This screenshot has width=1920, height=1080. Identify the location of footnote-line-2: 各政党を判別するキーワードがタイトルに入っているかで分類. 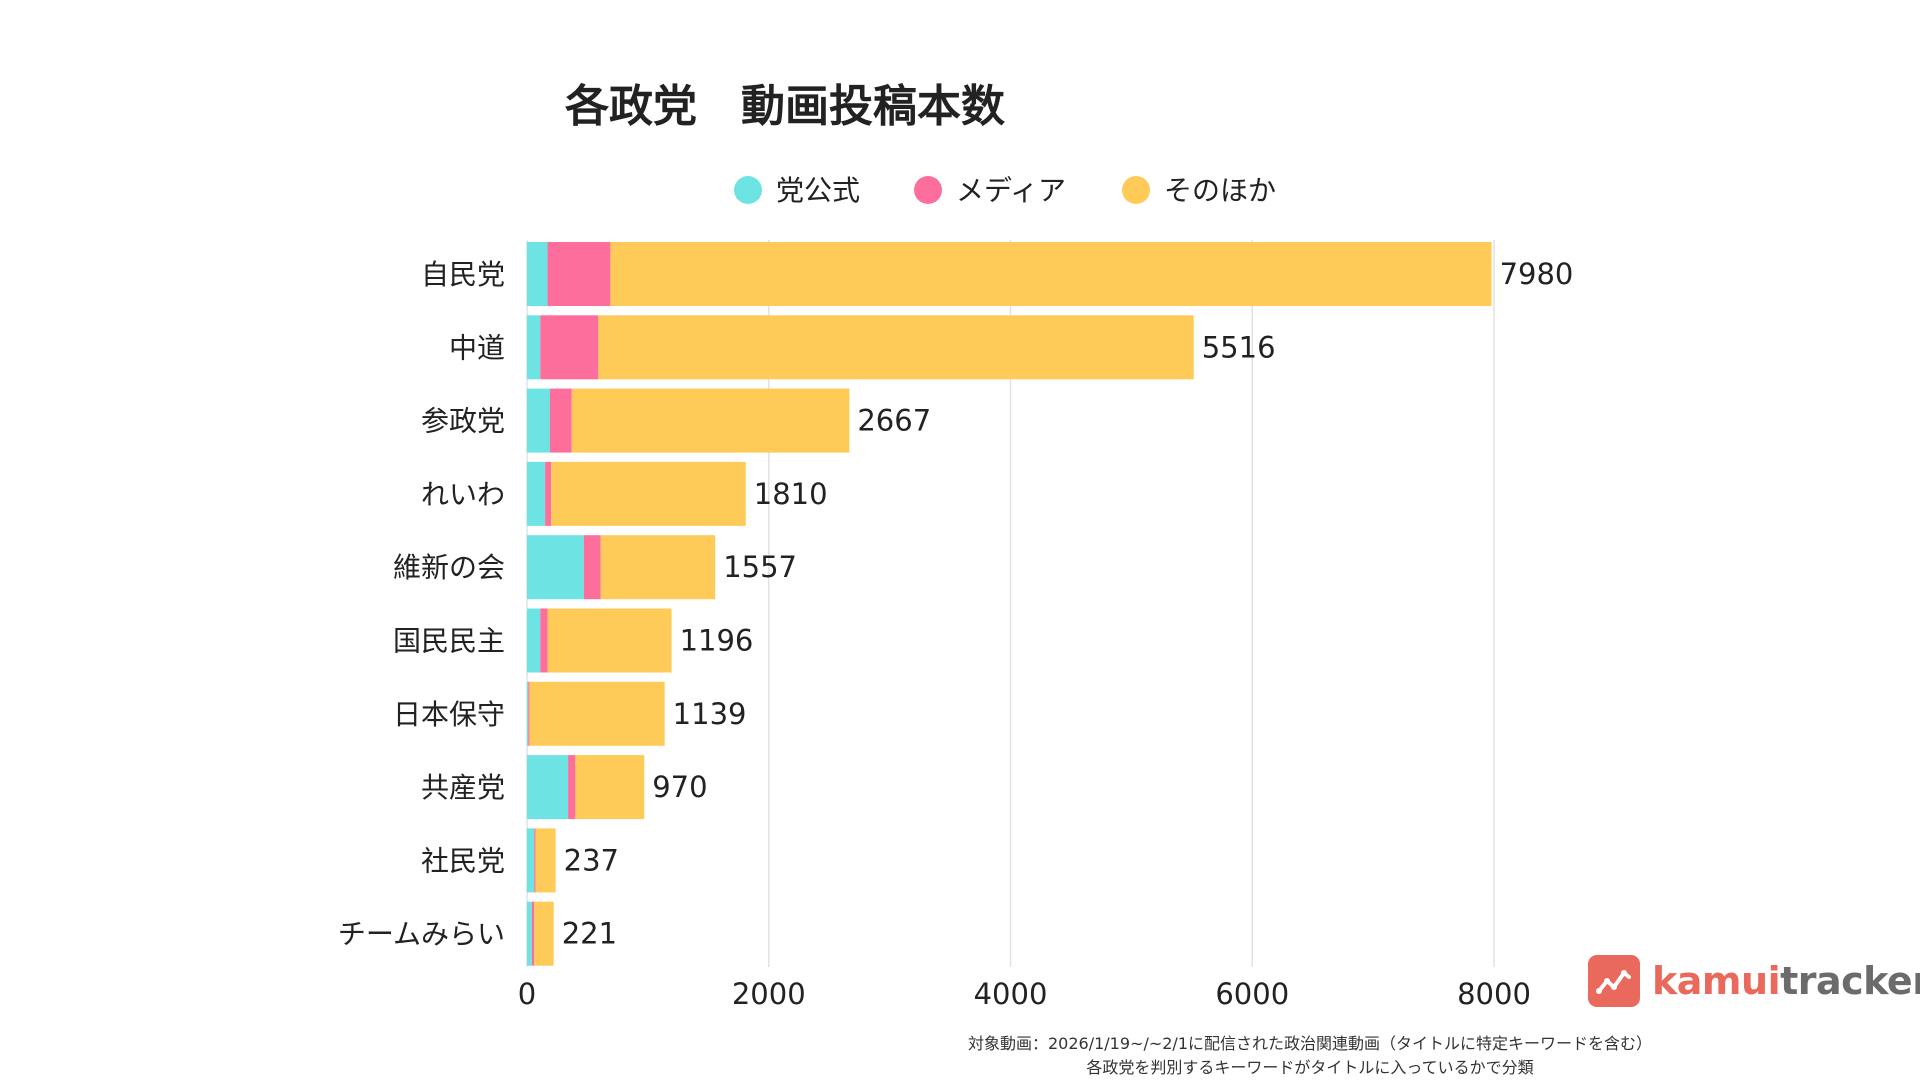
(1310, 1067).